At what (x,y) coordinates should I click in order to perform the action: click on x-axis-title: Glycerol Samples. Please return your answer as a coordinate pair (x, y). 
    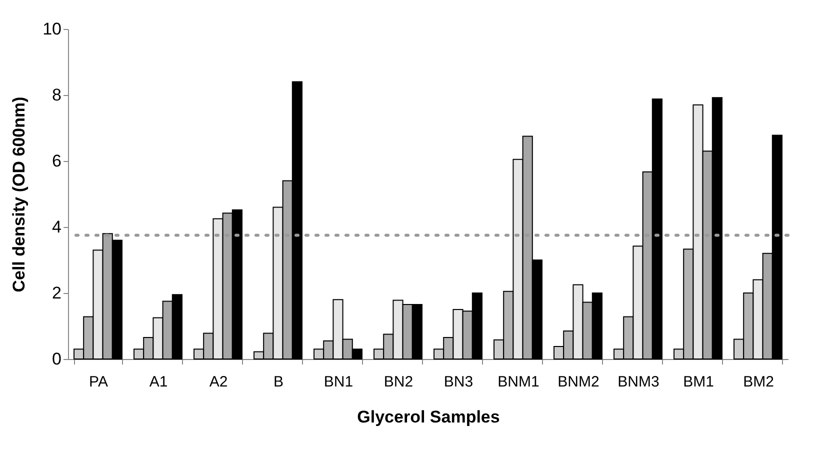
    Looking at the image, I should click on (428, 417).